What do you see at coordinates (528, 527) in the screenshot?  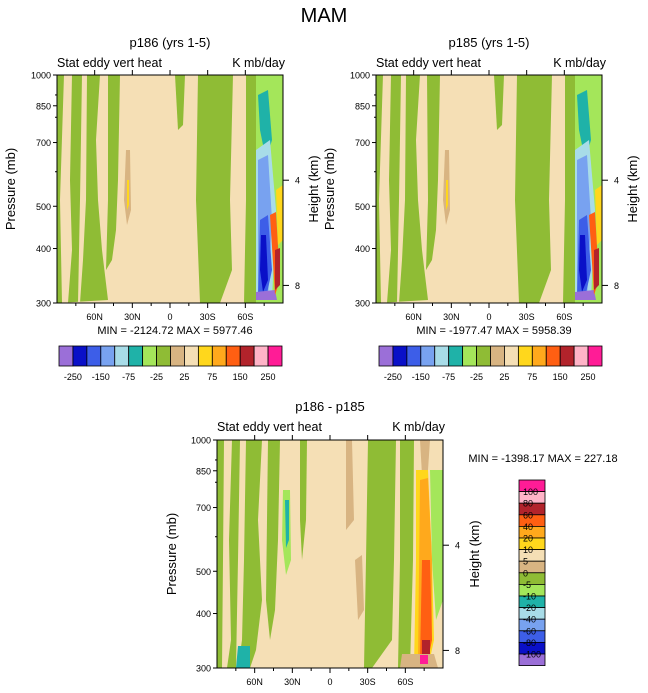 I see `colorbar-label: 40` at bounding box center [528, 527].